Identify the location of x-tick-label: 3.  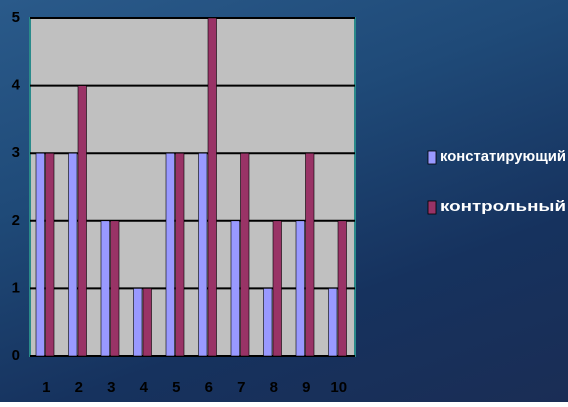
(111, 387).